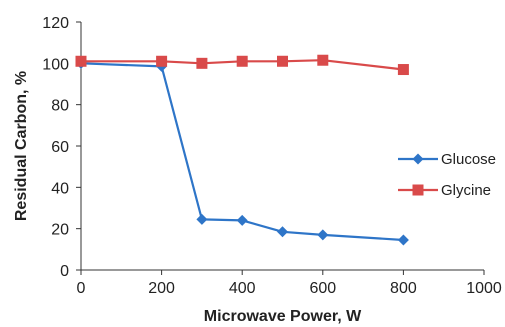 The image size is (505, 327). Describe the element at coordinates (418, 159) in the screenshot. I see `legend-marker-glucose` at that location.